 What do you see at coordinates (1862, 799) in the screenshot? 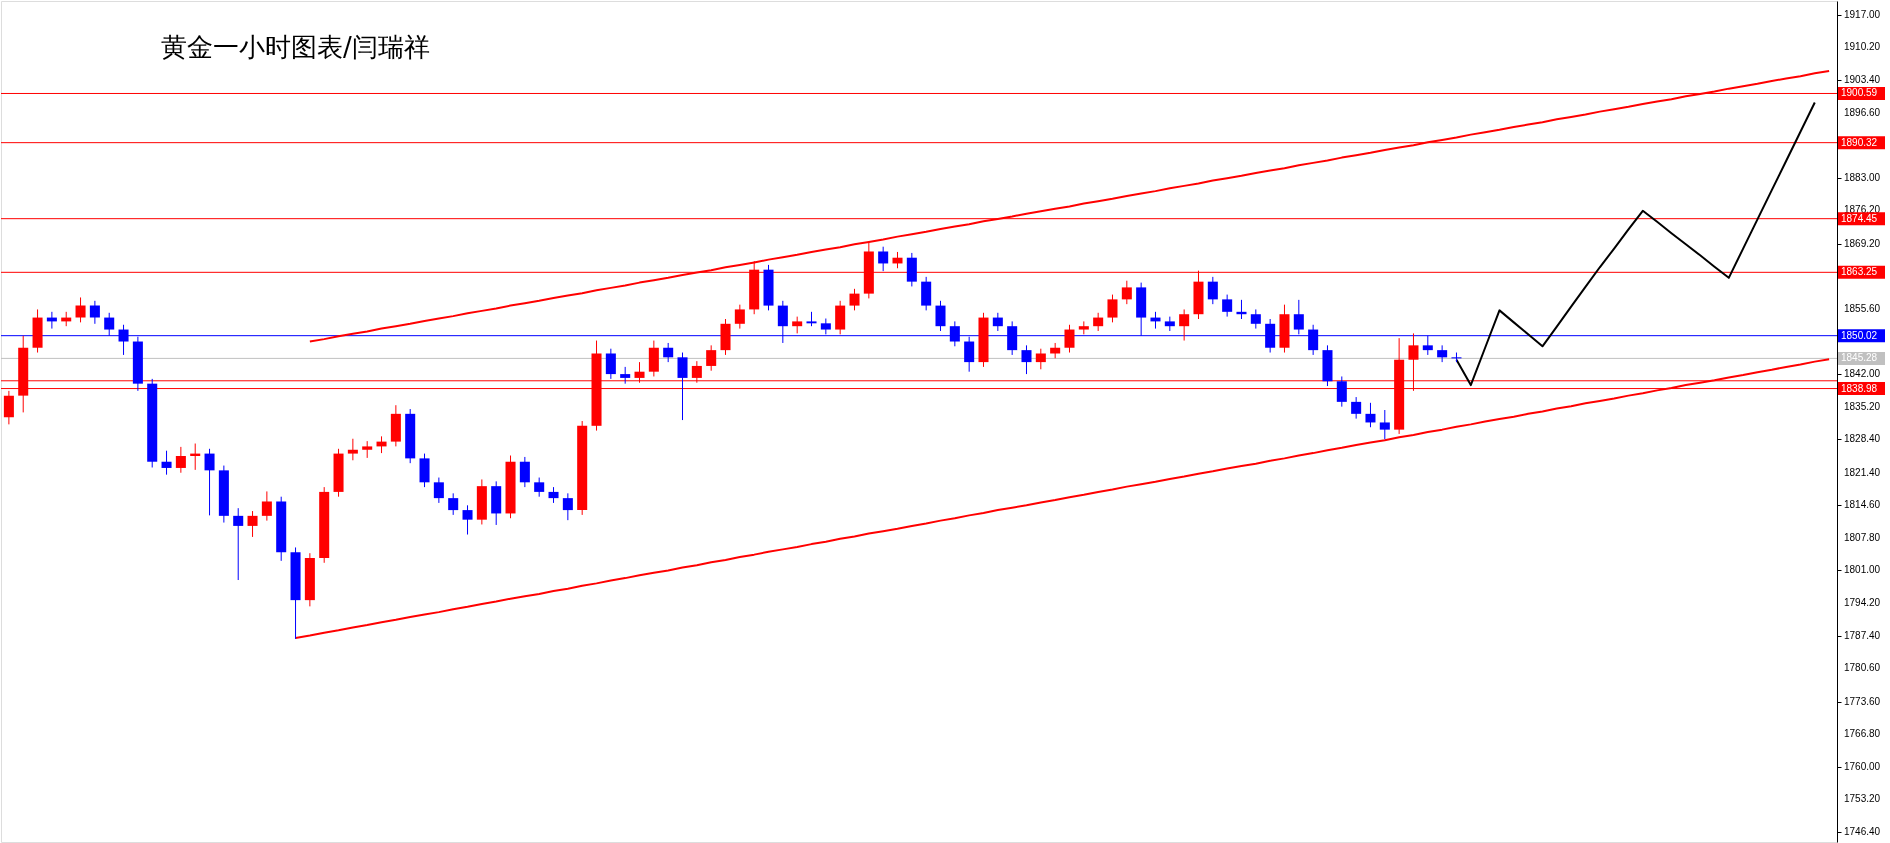
I see `y-tick-label: 1753.20` at bounding box center [1862, 799].